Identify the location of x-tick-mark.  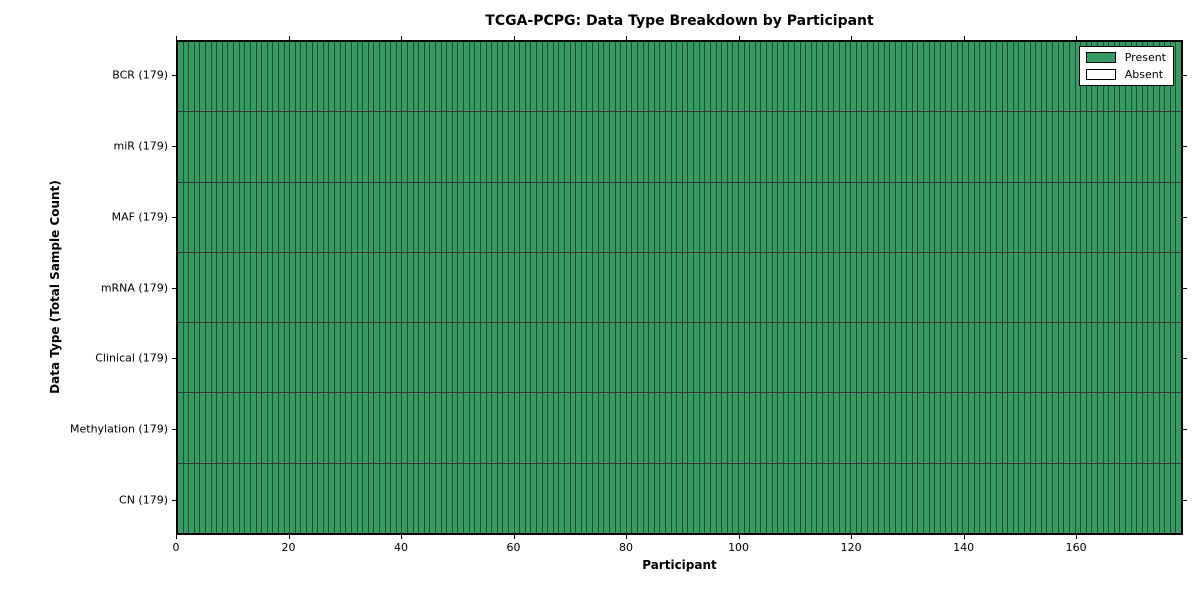
(1077, 537).